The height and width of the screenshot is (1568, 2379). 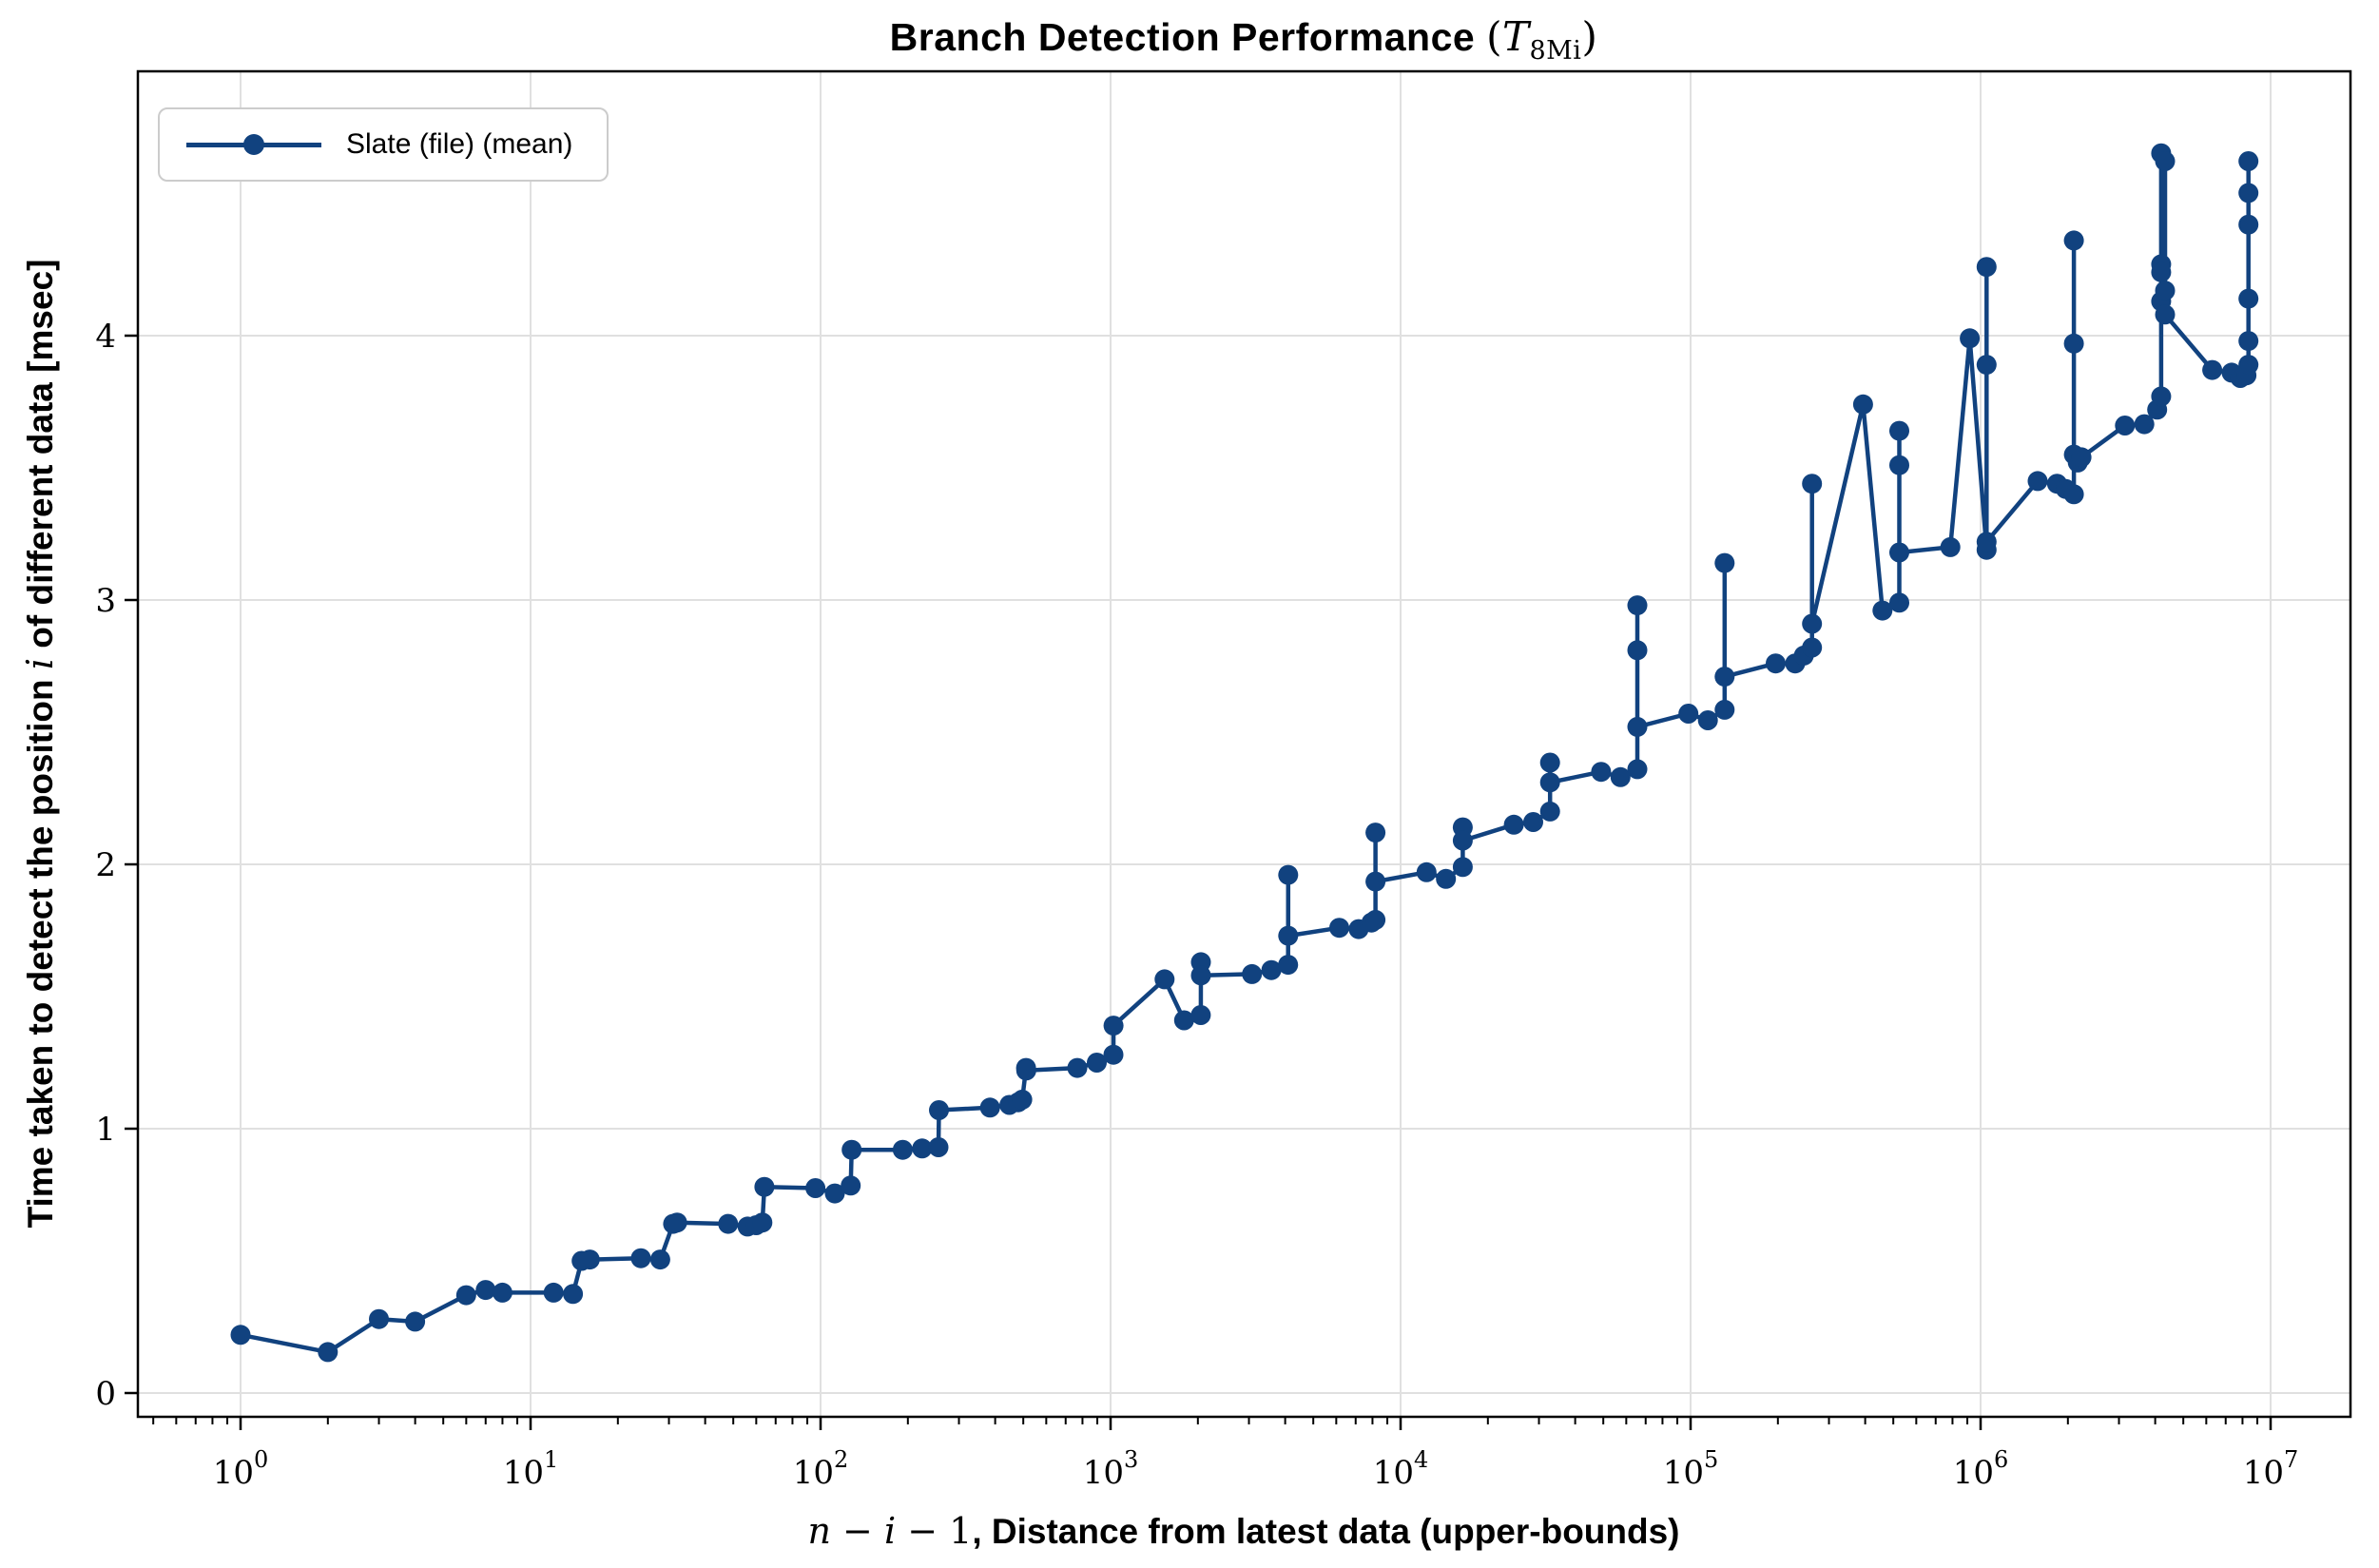 I want to click on y-tick-label: 2, so click(x=105, y=865).